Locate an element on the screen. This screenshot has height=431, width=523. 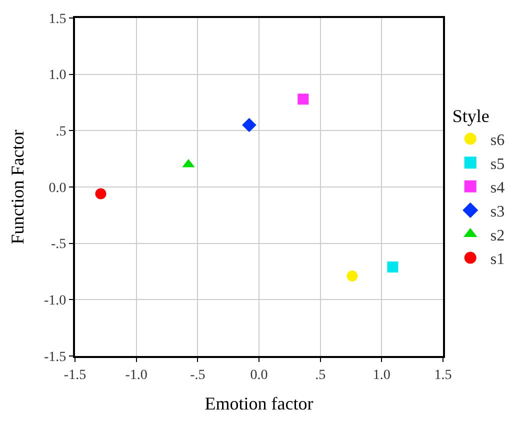
x-tick-label: 1.5 is located at coordinates (443, 375).